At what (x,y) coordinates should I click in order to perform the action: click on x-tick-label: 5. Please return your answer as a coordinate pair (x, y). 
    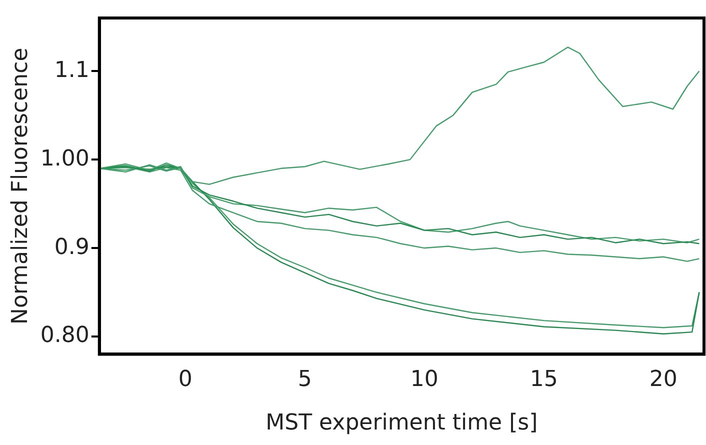
    Looking at the image, I should click on (305, 379).